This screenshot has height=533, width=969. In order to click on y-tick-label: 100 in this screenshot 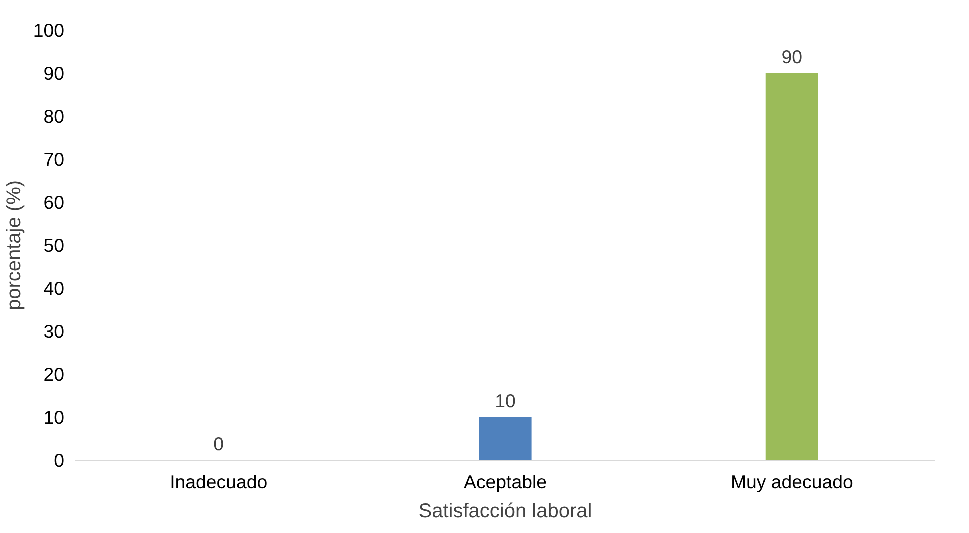, I will do `click(49, 30)`.